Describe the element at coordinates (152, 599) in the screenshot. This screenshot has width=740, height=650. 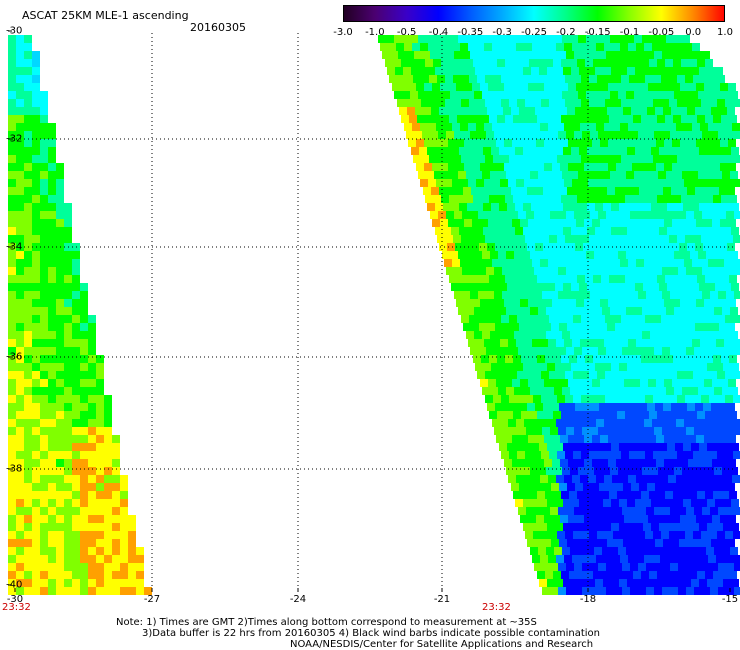
I see `lon-tick-label: -27` at that location.